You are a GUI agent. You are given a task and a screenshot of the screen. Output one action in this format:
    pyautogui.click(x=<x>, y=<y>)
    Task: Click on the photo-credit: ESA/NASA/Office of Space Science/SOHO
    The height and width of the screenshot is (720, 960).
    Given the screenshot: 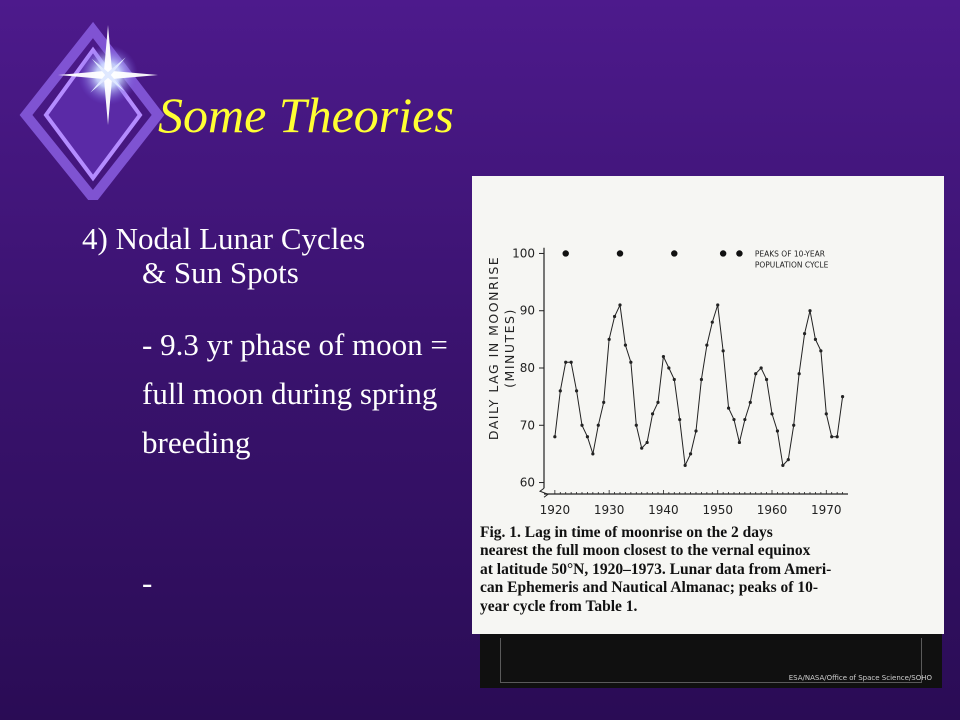 What is the action you would take?
    pyautogui.click(x=860, y=678)
    